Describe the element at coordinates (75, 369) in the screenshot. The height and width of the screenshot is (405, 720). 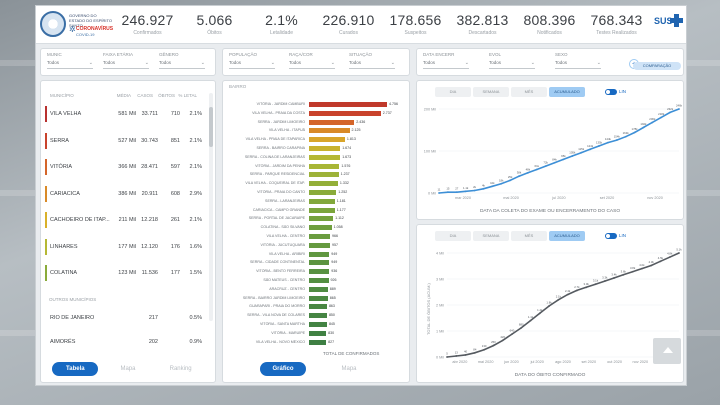
I see `table-view-button: Tabela` at that location.